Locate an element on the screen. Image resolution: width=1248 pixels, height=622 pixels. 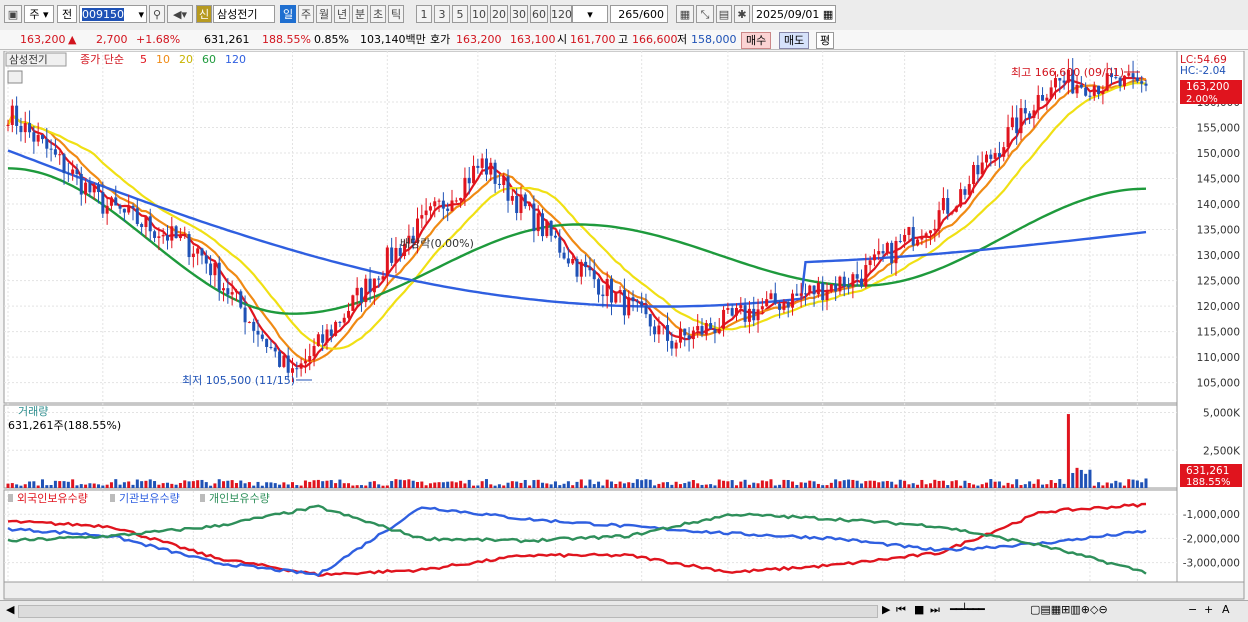
resize-icon: ⤡ is located at coordinates (705, 14).